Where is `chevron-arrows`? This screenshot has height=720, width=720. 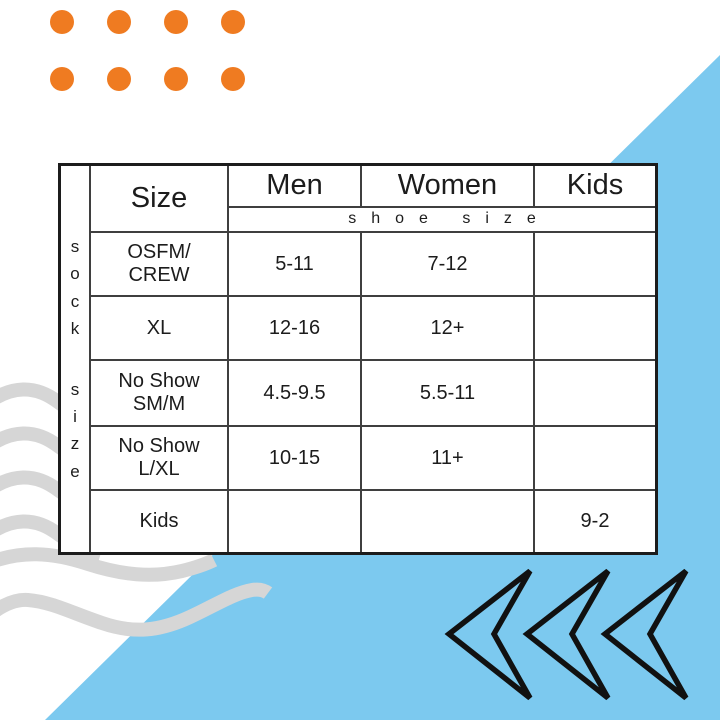
chevron-arrows is located at coordinates (566, 634).